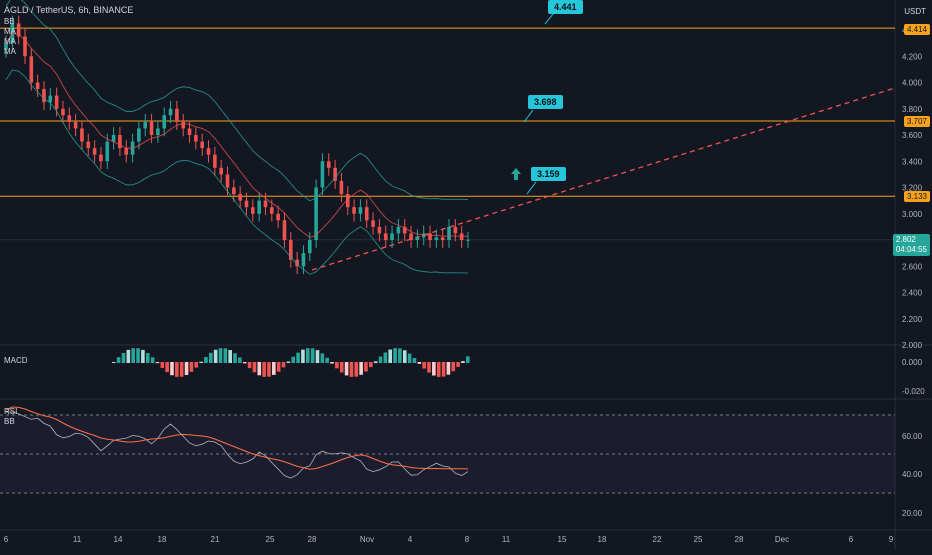 The width and height of the screenshot is (932, 555). I want to click on price-tick-label: 3.800, so click(912, 109).